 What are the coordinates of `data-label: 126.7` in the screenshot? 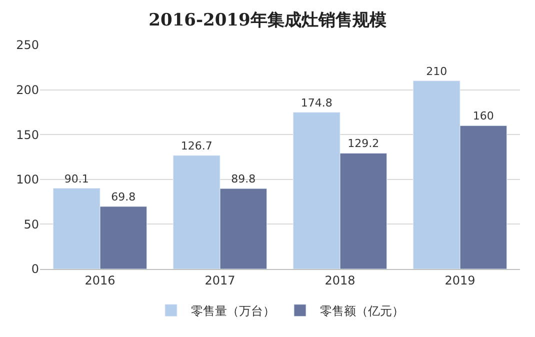 It's located at (196, 145).